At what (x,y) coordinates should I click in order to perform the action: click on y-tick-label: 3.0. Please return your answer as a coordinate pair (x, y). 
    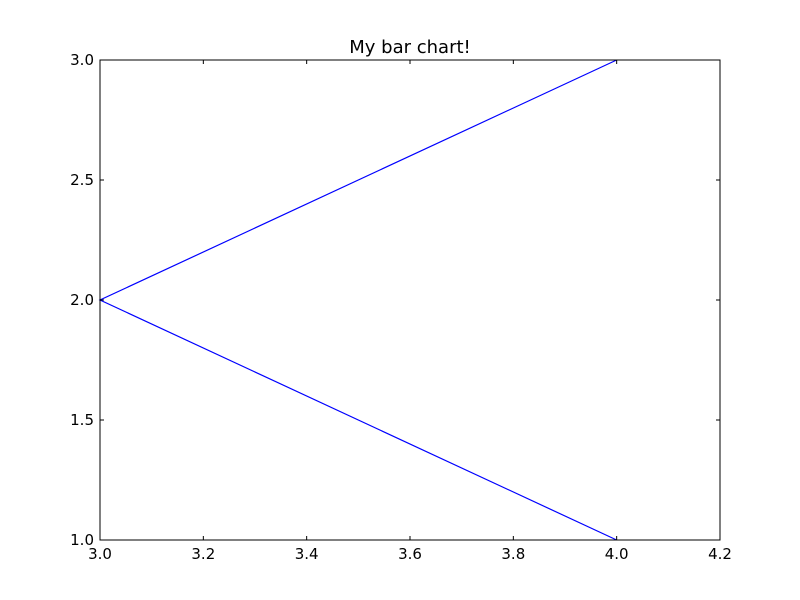
    Looking at the image, I should click on (82, 60).